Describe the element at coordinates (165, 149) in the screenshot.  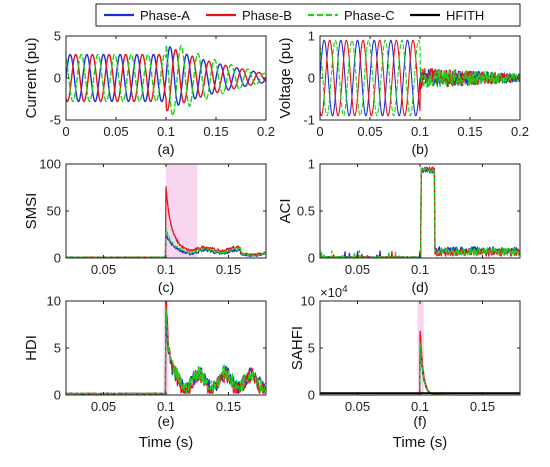
I see `panel-caption-a: (a)` at that location.